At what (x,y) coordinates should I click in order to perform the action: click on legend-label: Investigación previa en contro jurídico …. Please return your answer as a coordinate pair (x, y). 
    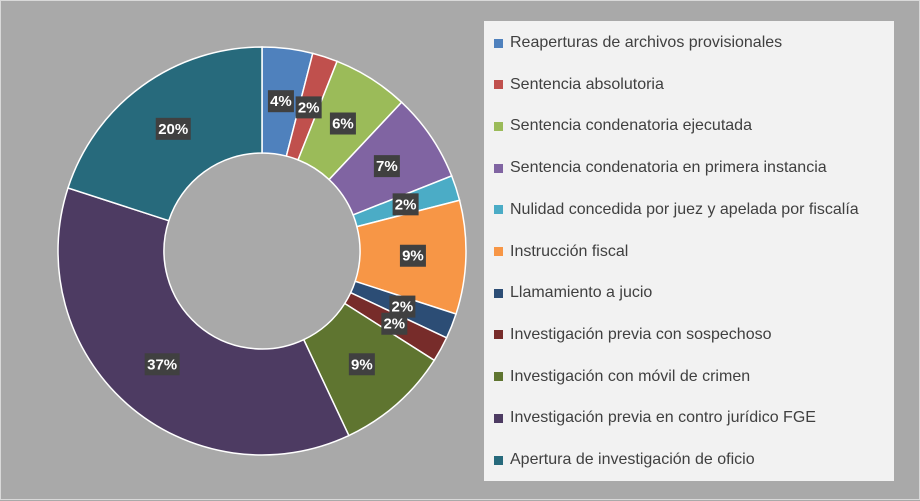
    Looking at the image, I should click on (663, 418).